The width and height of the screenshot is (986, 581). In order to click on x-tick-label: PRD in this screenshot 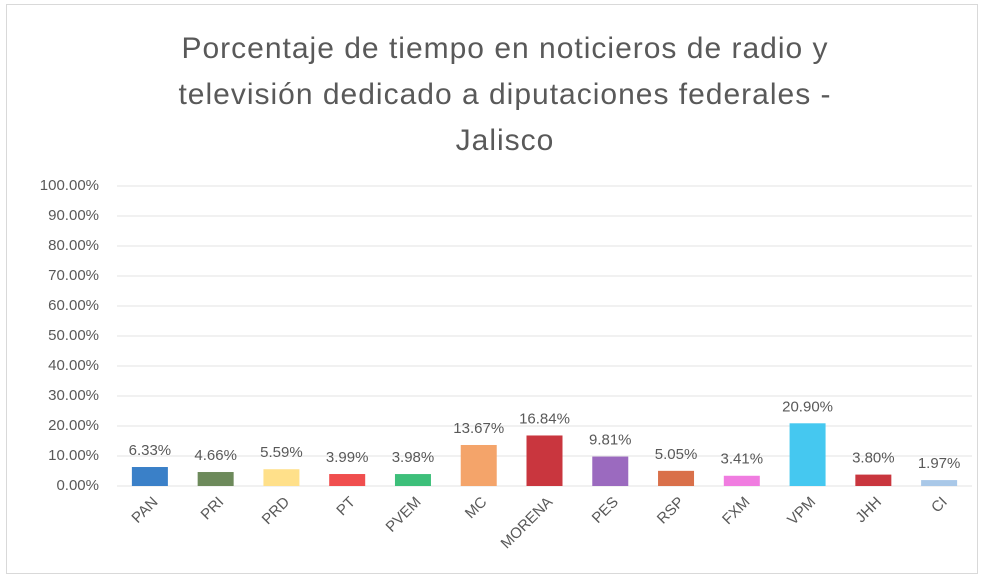, I will do `click(276, 510)`.